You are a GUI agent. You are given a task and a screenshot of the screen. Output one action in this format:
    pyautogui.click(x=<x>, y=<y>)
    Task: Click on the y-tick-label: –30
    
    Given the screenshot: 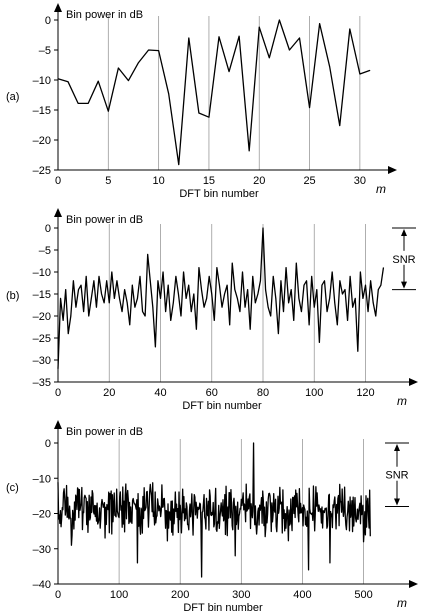 What is the action you would take?
    pyautogui.click(x=42, y=361)
    